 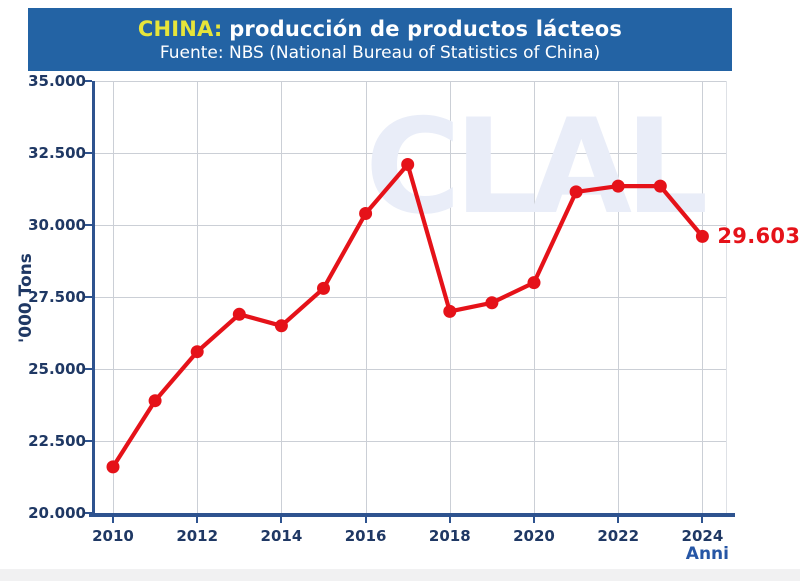 What do you see at coordinates (180, 29) in the screenshot?
I see `chart-title-country: CHINA:` at bounding box center [180, 29].